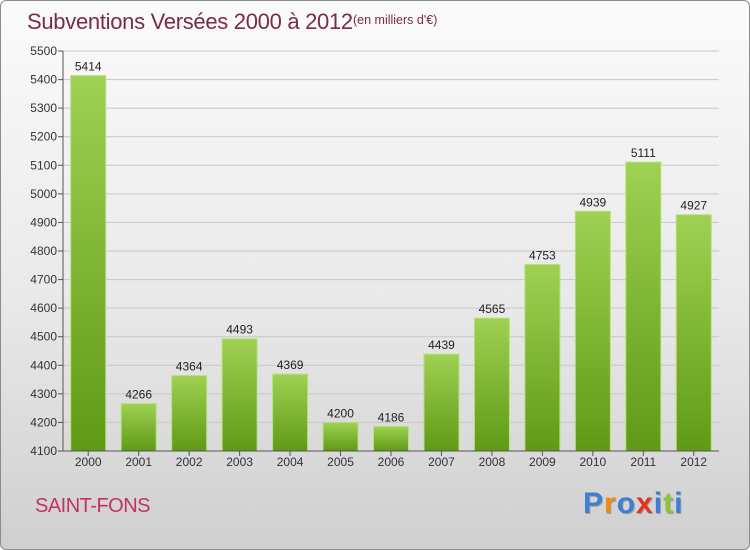 This screenshot has height=550, width=750. What do you see at coordinates (340, 462) in the screenshot?
I see `x-tick-label: 2005` at bounding box center [340, 462].